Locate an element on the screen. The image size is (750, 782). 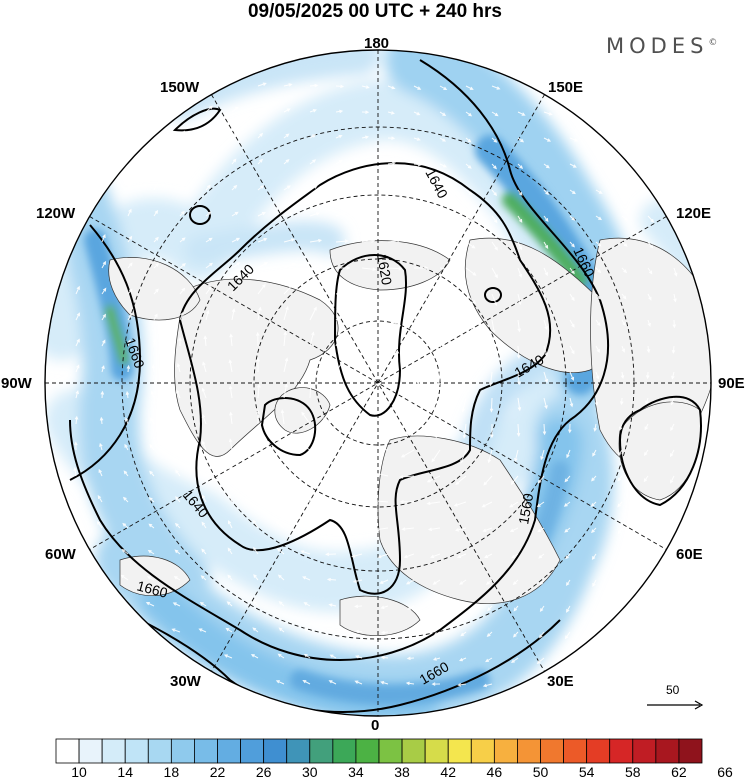
lon-label-180: 180 is located at coordinates (377, 43).